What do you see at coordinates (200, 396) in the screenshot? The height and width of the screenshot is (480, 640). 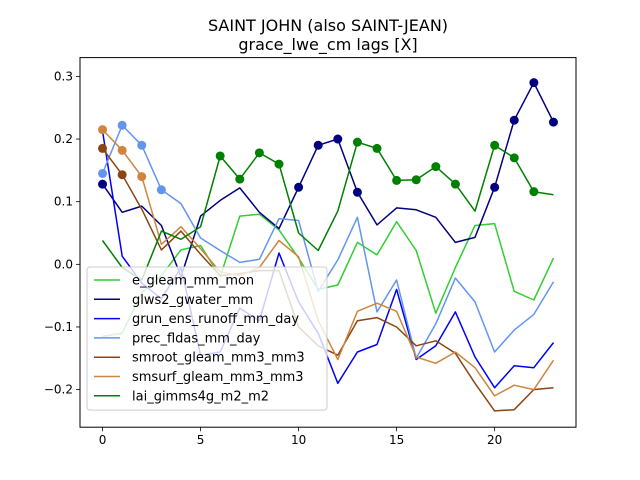 I see `legend-label: lai_gimms4g_m2_m2` at bounding box center [200, 396].